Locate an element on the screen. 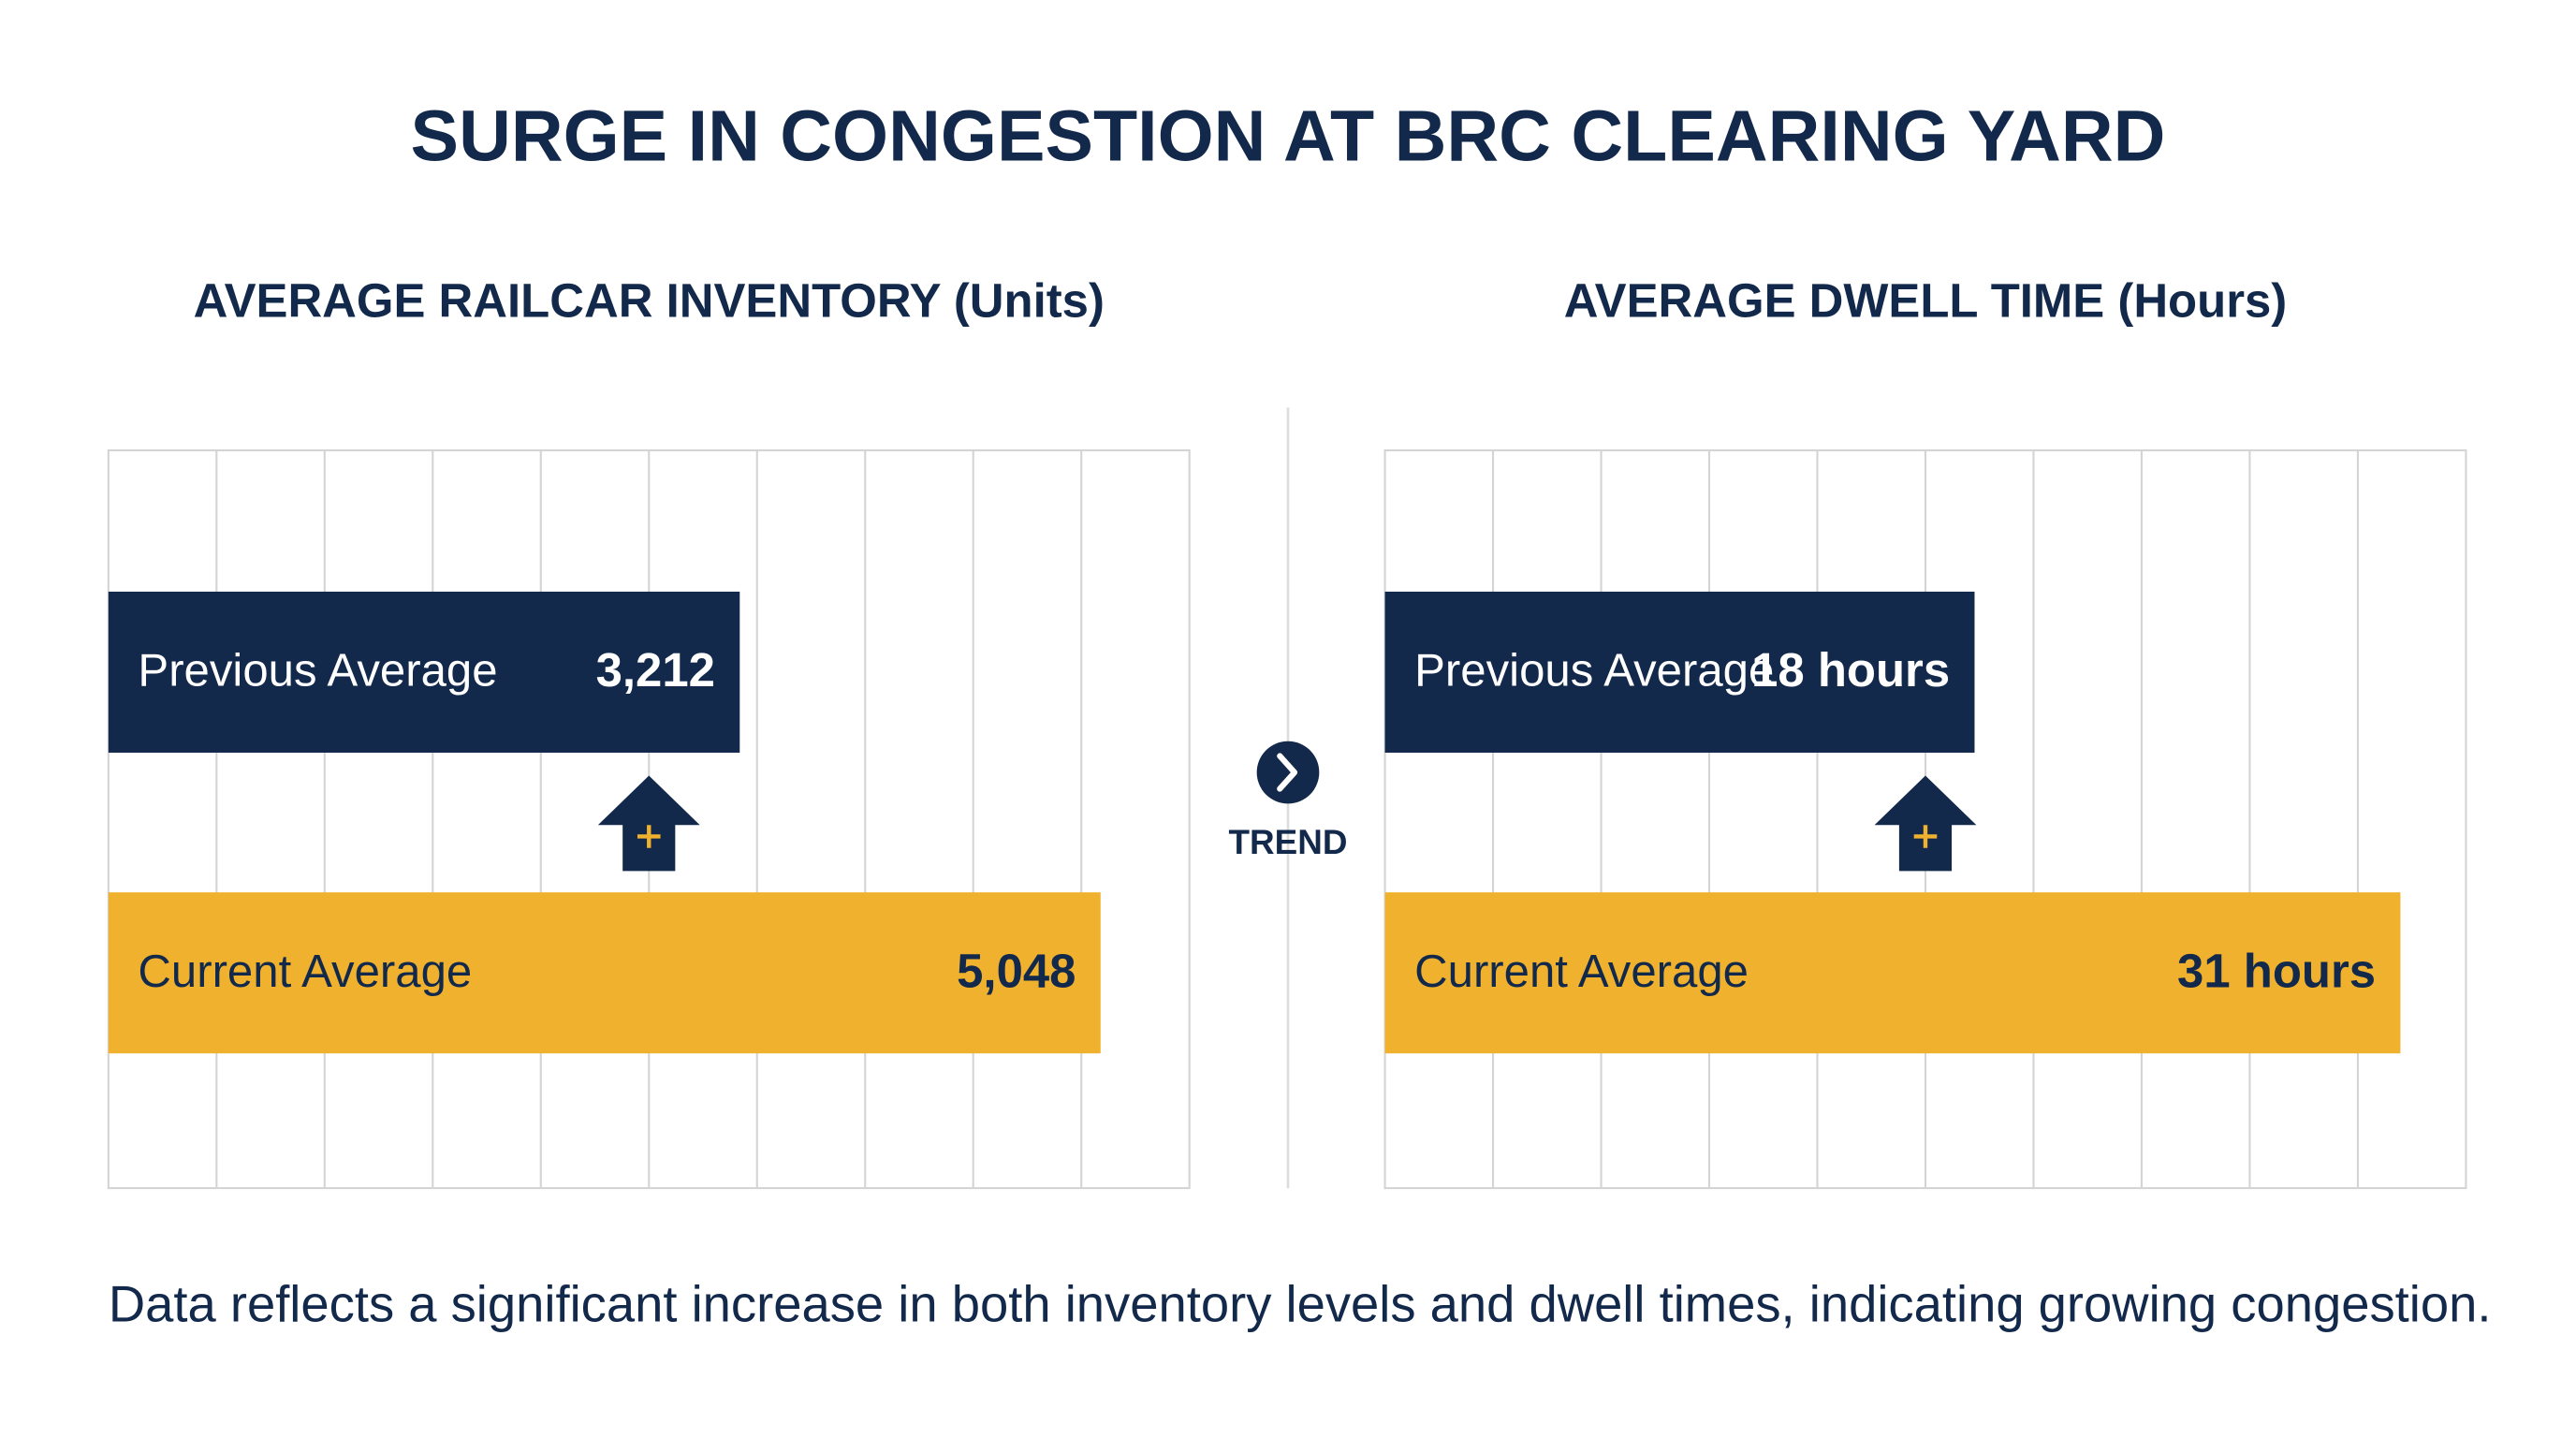 The width and height of the screenshot is (2576, 1438). trend-chevron is located at coordinates (1287, 772).